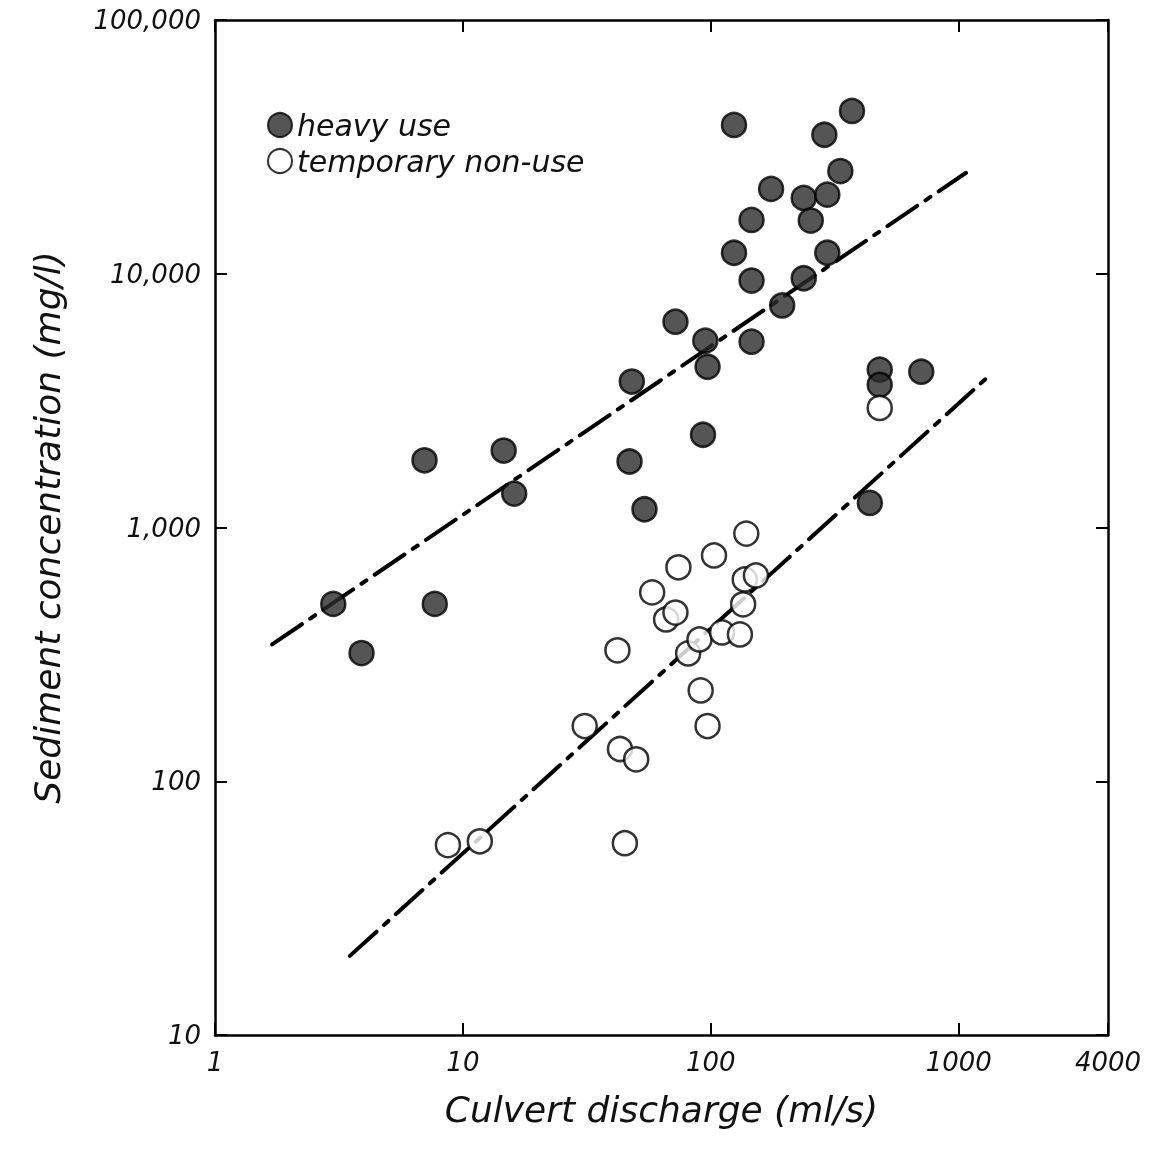 This screenshot has height=1172, width=1161. What do you see at coordinates (711, 1062) in the screenshot?
I see `x-tick-label: 100` at bounding box center [711, 1062].